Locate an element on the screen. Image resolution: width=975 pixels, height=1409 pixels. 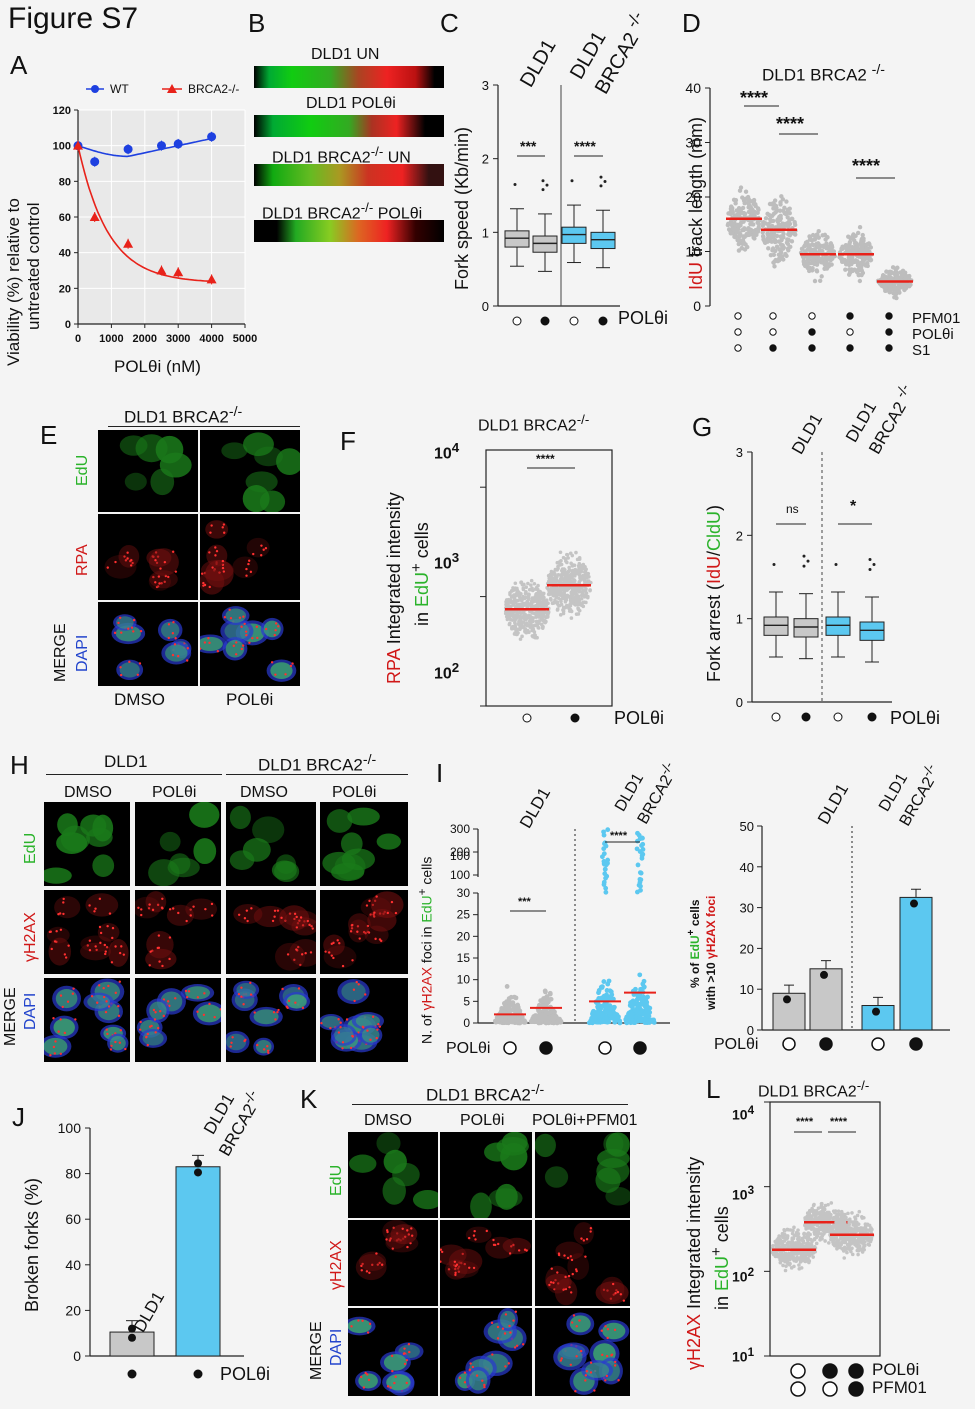
nucleus-overlay is located at coordinates (580, 1324).